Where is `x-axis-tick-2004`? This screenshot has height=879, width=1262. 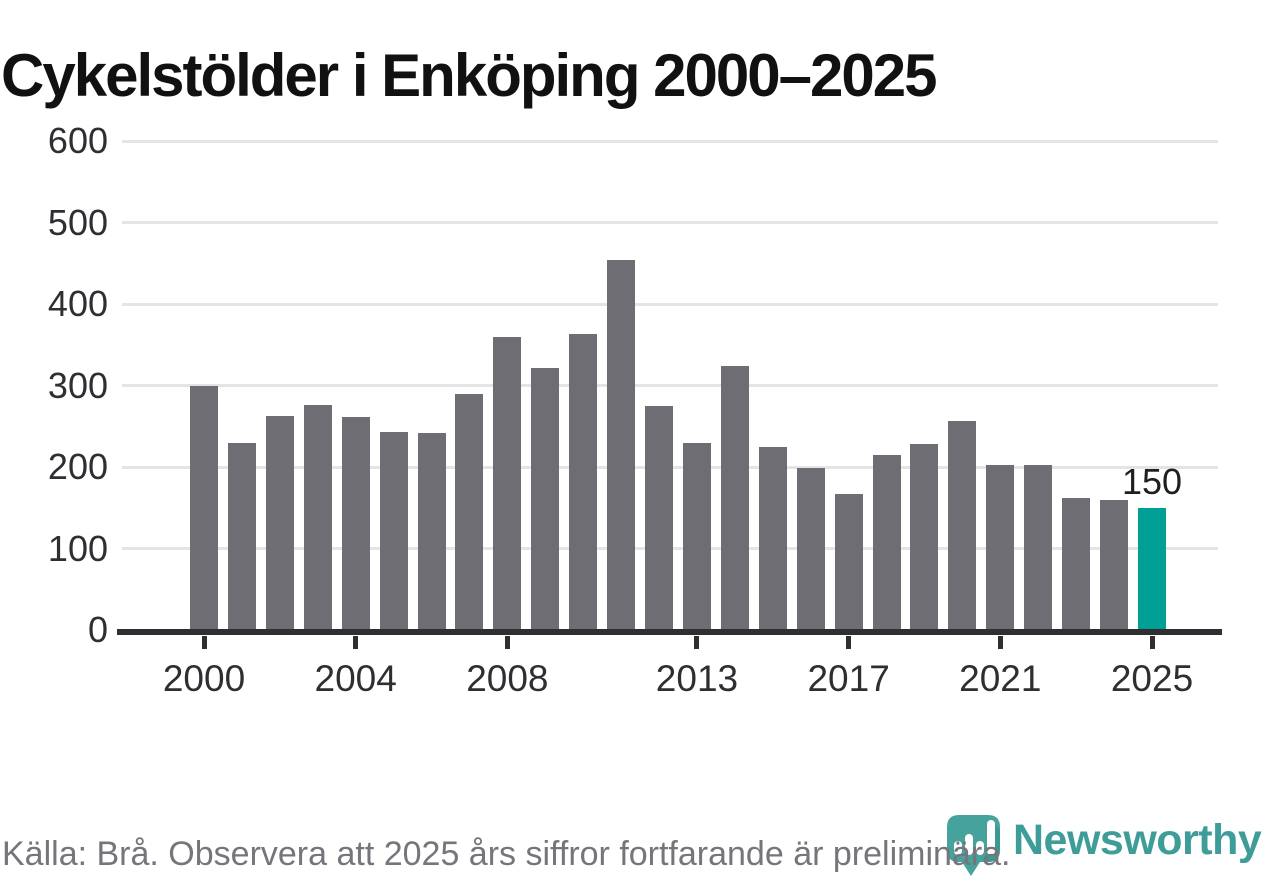
x-axis-tick-2004 is located at coordinates (356, 642).